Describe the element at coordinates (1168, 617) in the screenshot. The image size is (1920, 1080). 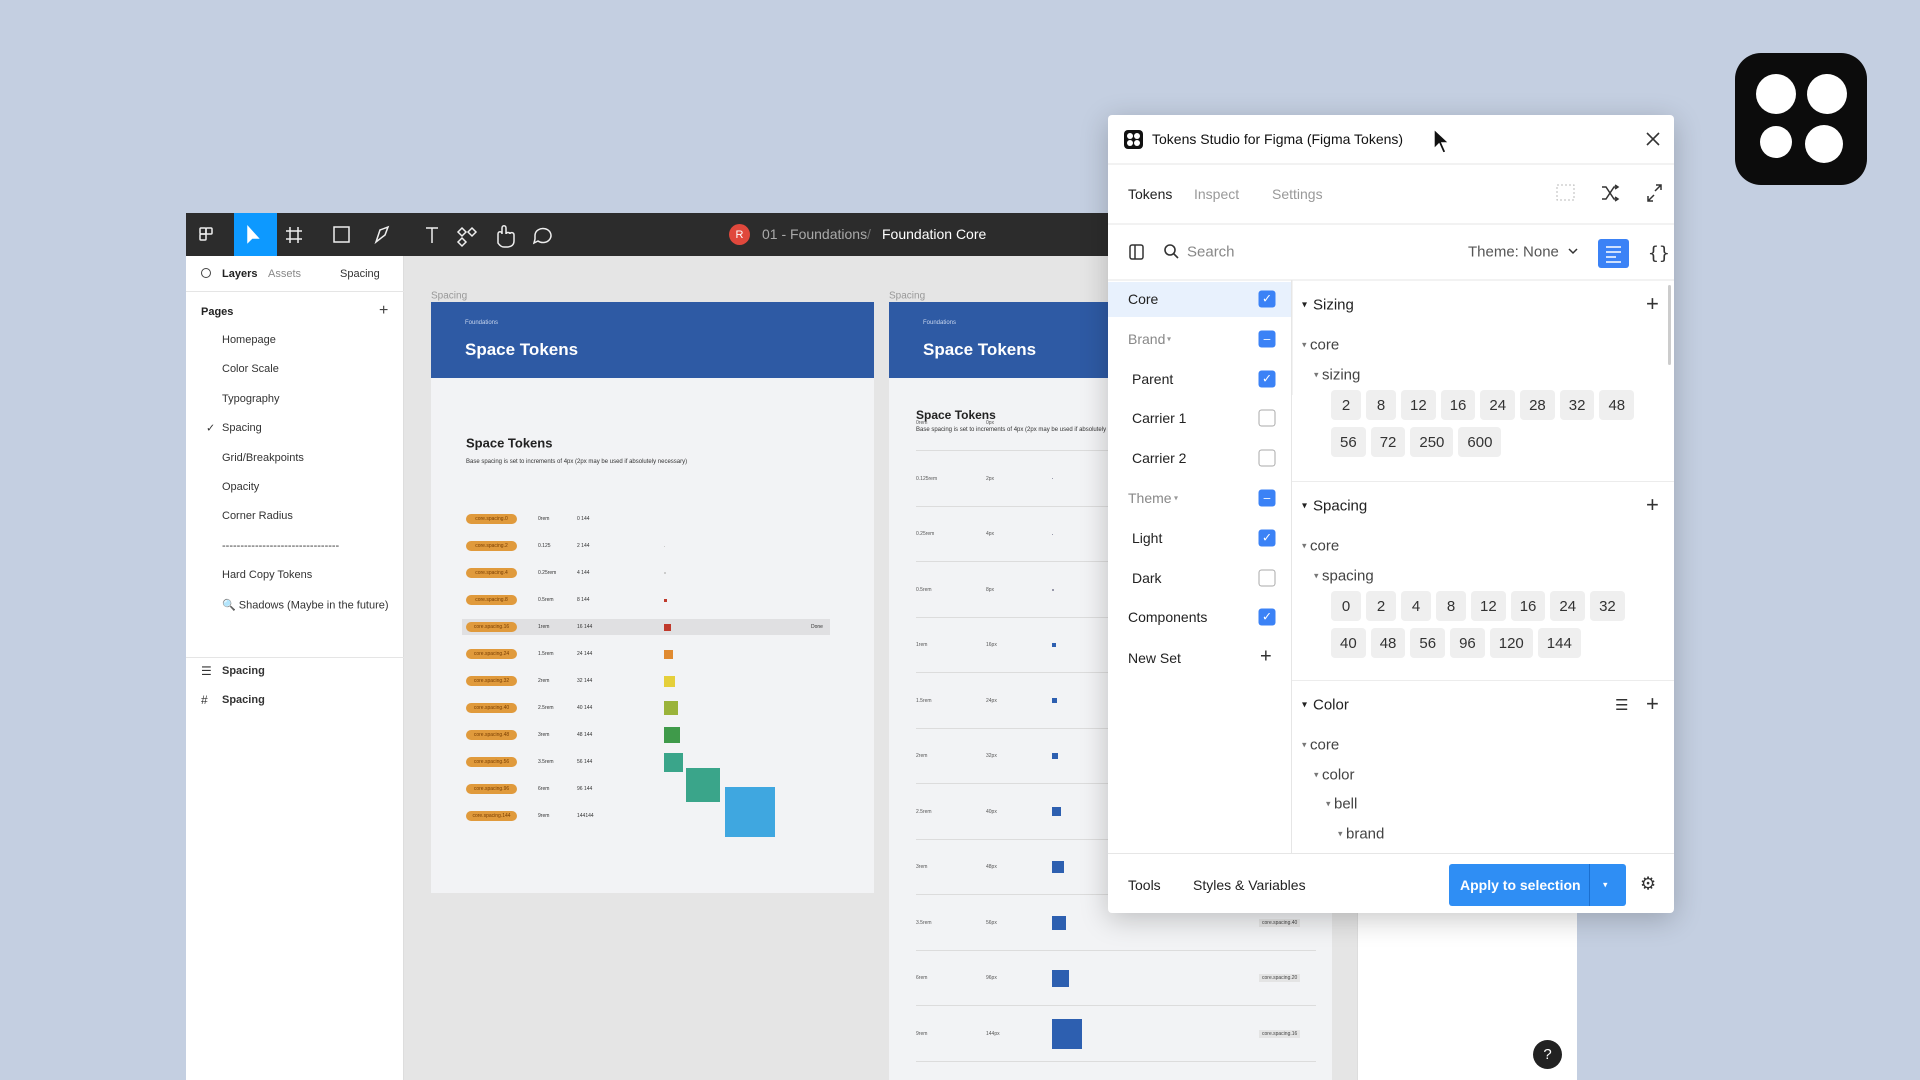
I see `set-name: Components` at that location.